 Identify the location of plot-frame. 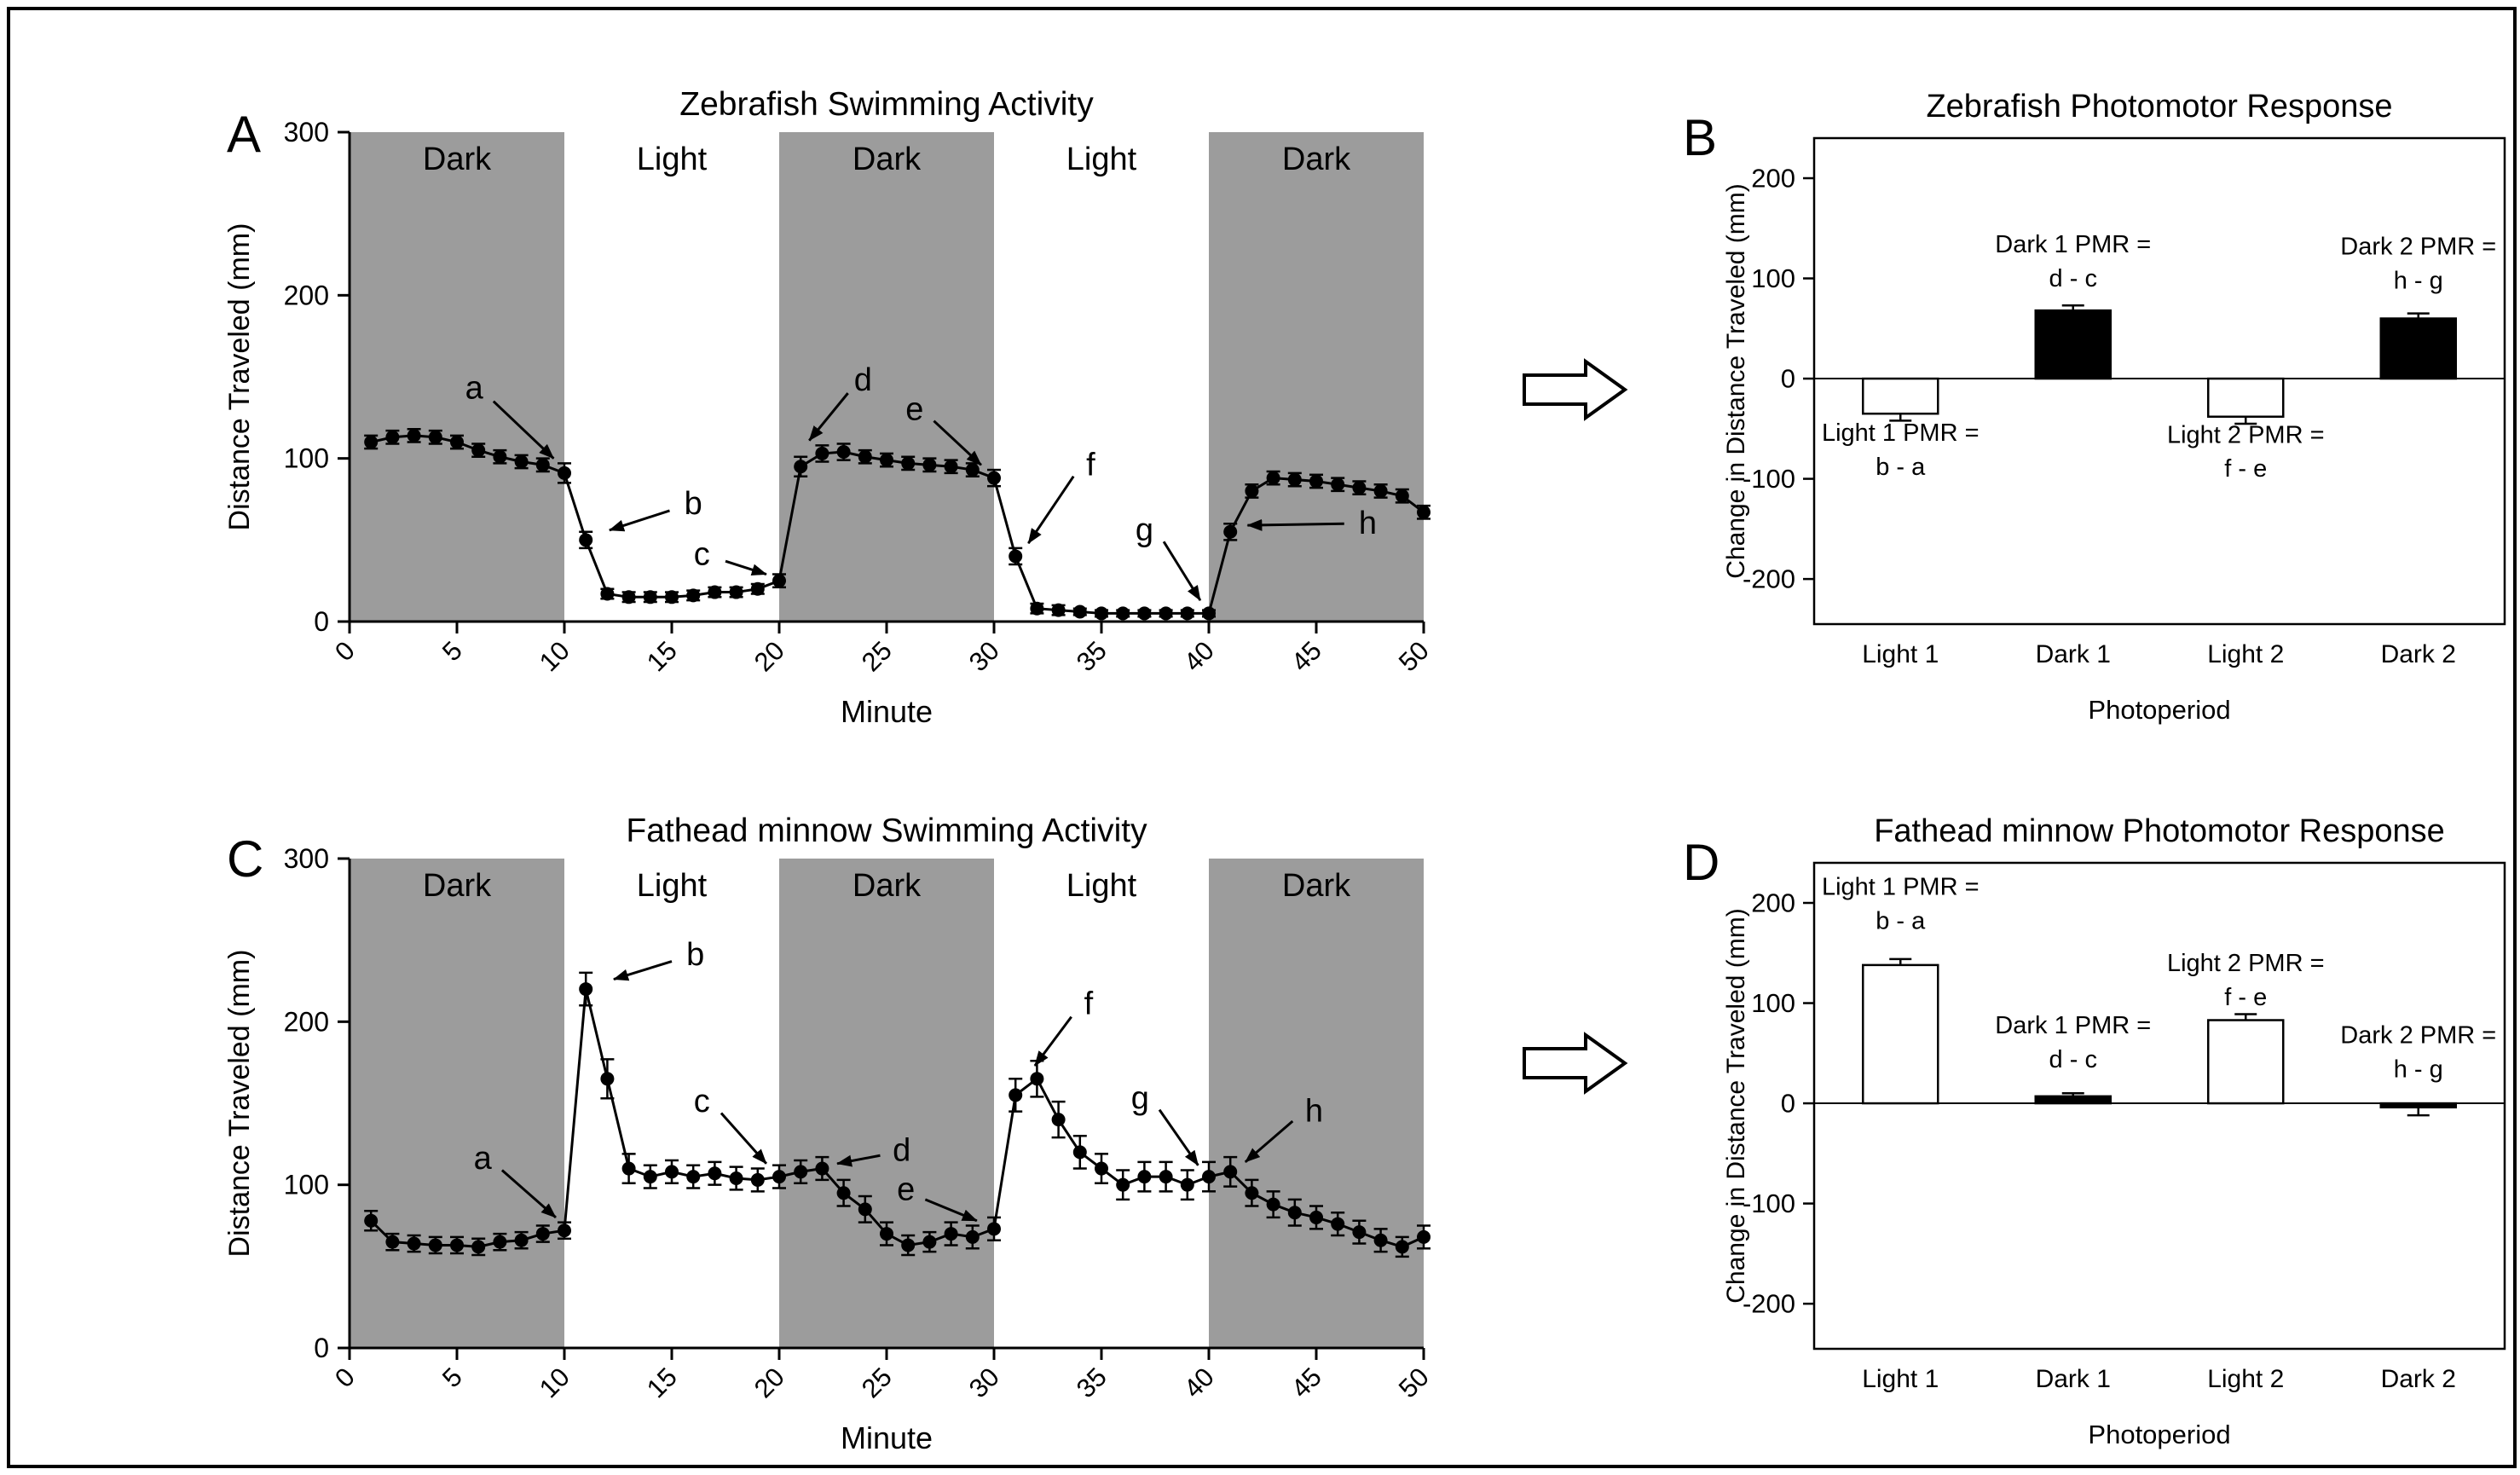
(2159, 381).